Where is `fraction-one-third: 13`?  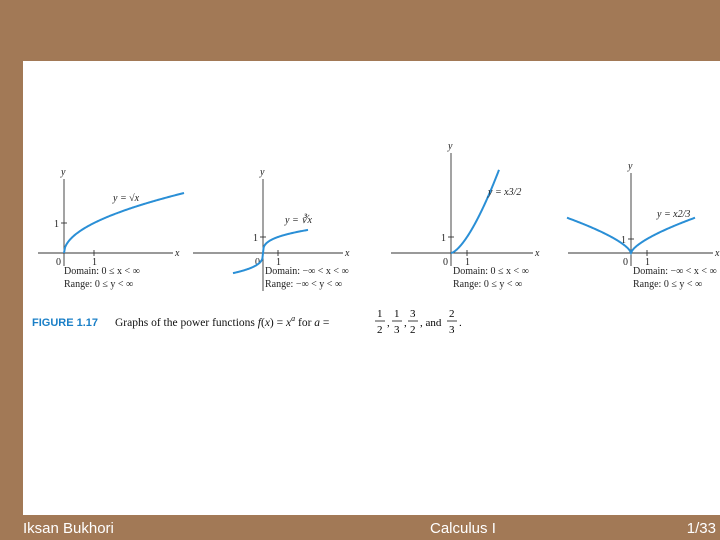 fraction-one-third: 13 is located at coordinates (397, 322).